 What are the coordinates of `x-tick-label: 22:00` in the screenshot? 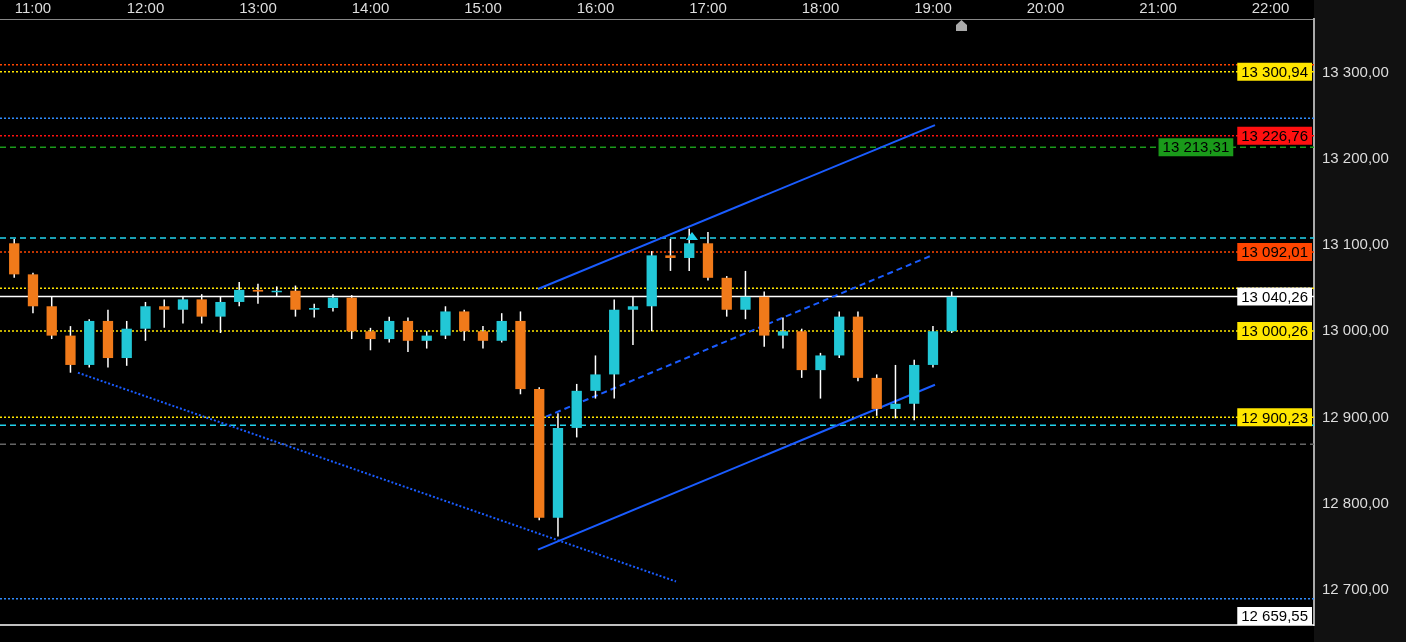 It's located at (1270, 8).